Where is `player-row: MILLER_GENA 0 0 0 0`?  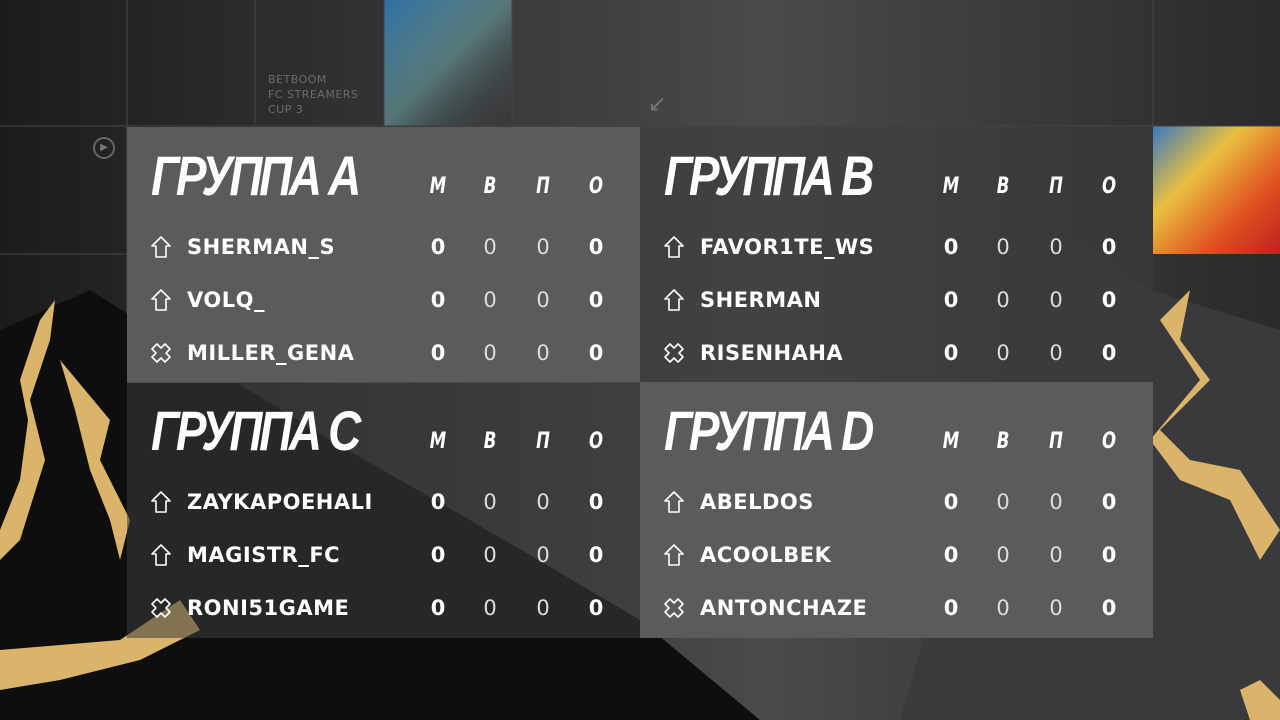 player-row: MILLER_GENA 0 0 0 0 is located at coordinates (383, 353).